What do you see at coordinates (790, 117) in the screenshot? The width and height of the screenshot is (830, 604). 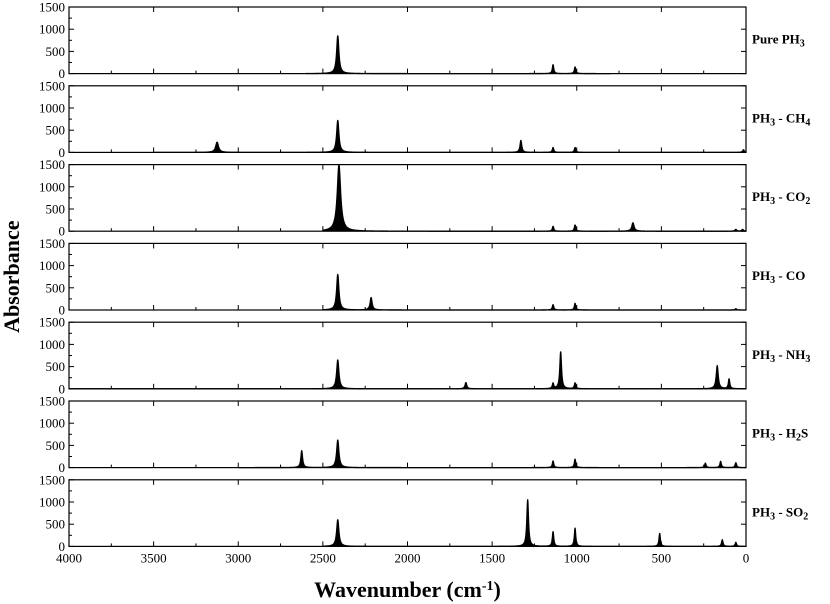 I see `label-text: - CH` at bounding box center [790, 117].